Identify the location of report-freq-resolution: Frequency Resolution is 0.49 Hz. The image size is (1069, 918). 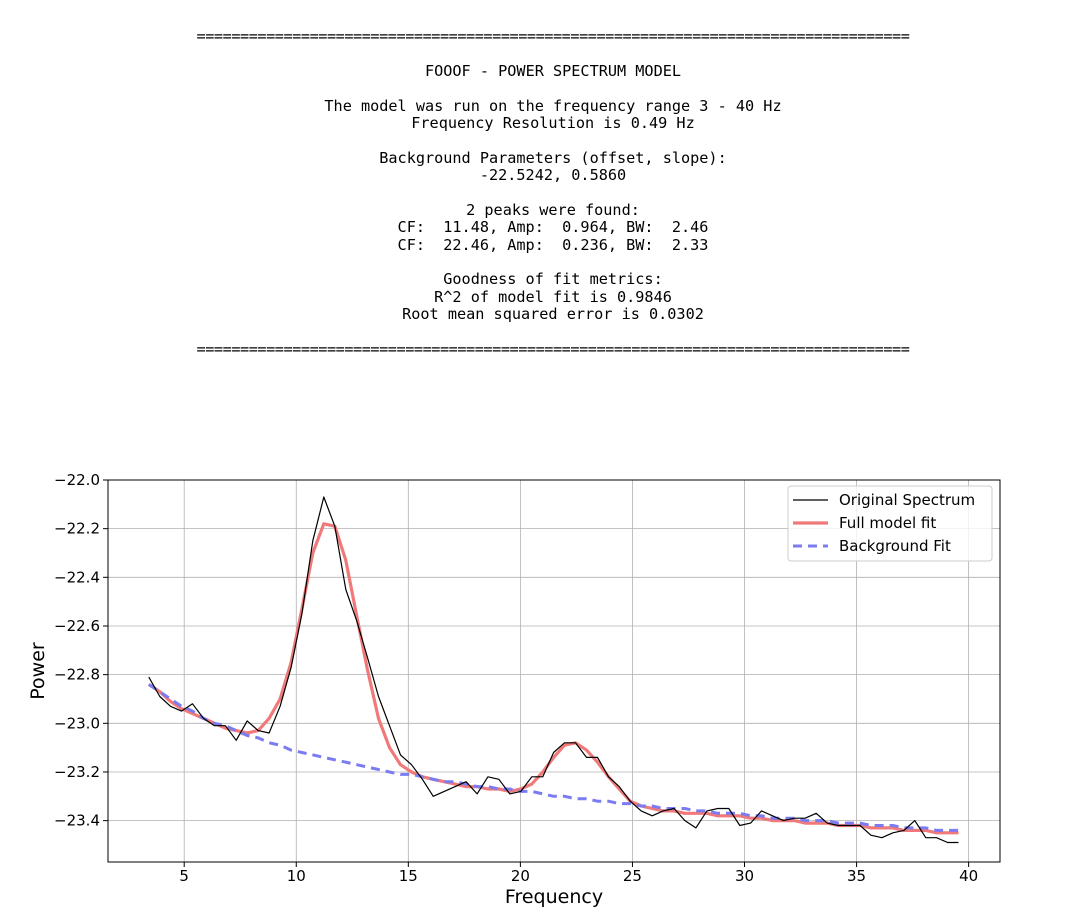
(553, 122).